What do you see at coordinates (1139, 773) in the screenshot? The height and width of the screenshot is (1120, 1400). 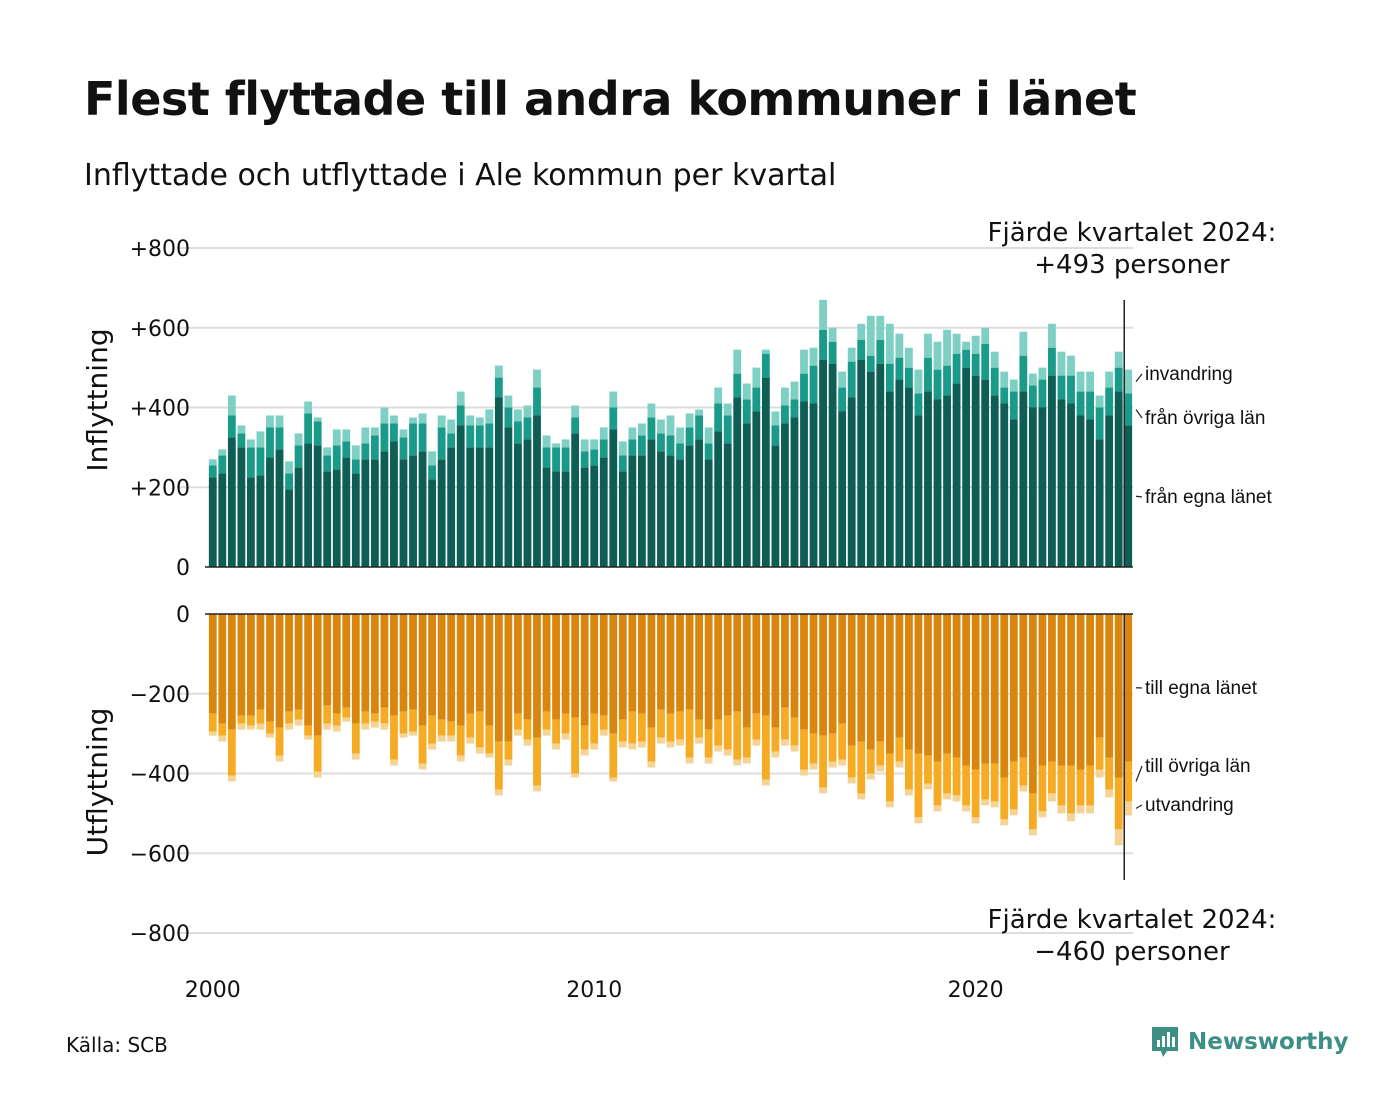 I see `series-label-leader` at bounding box center [1139, 773].